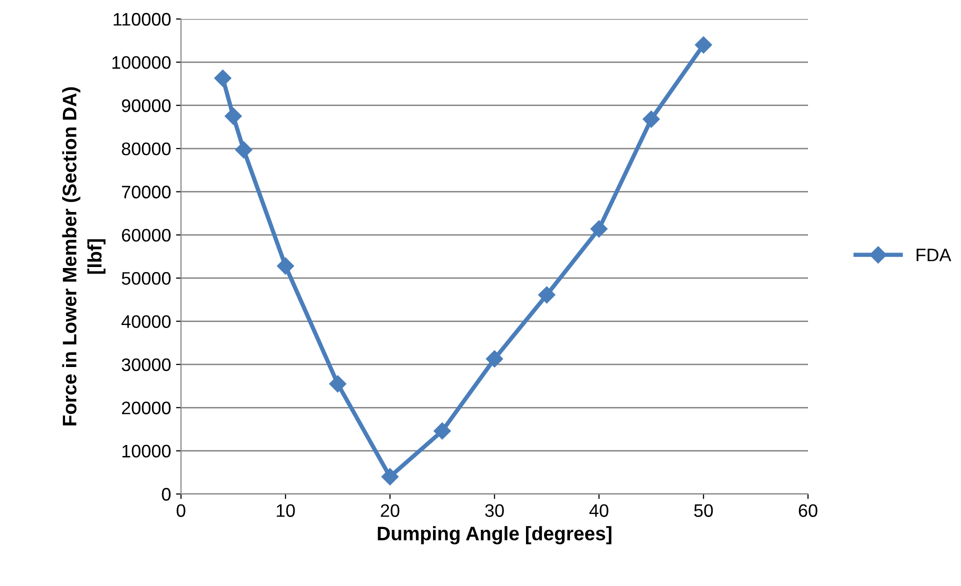  I want to click on legend-label: FDA, so click(934, 255).